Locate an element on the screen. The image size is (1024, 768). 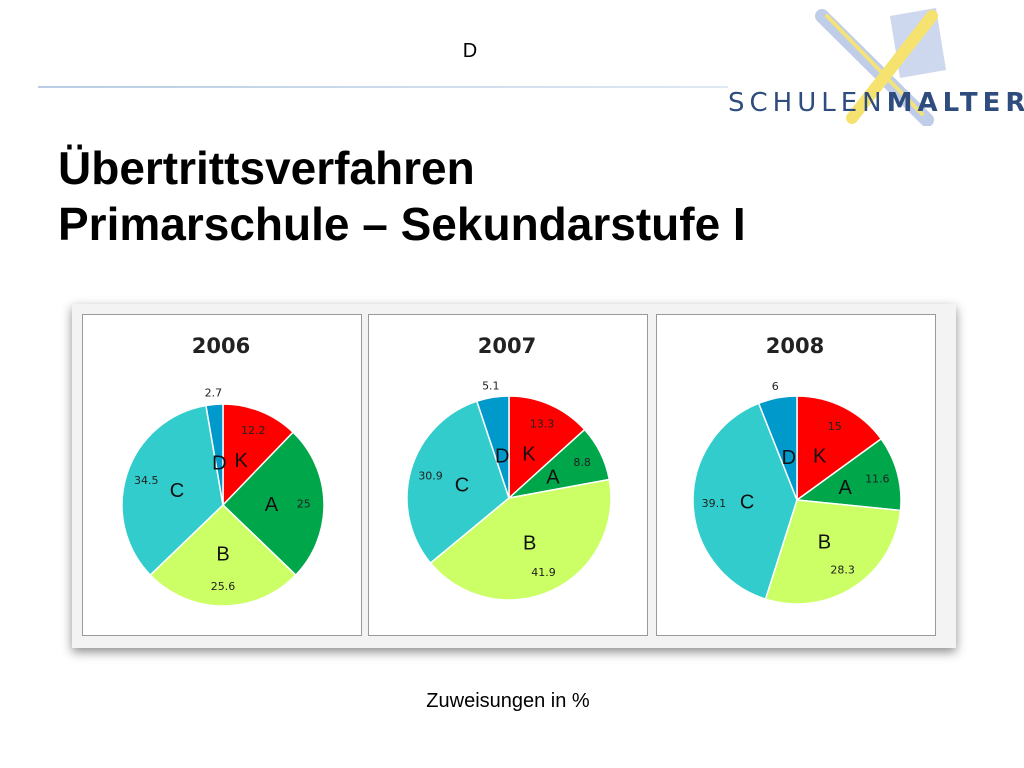
logo-text-part-1: SCHULEN is located at coordinates (807, 103).